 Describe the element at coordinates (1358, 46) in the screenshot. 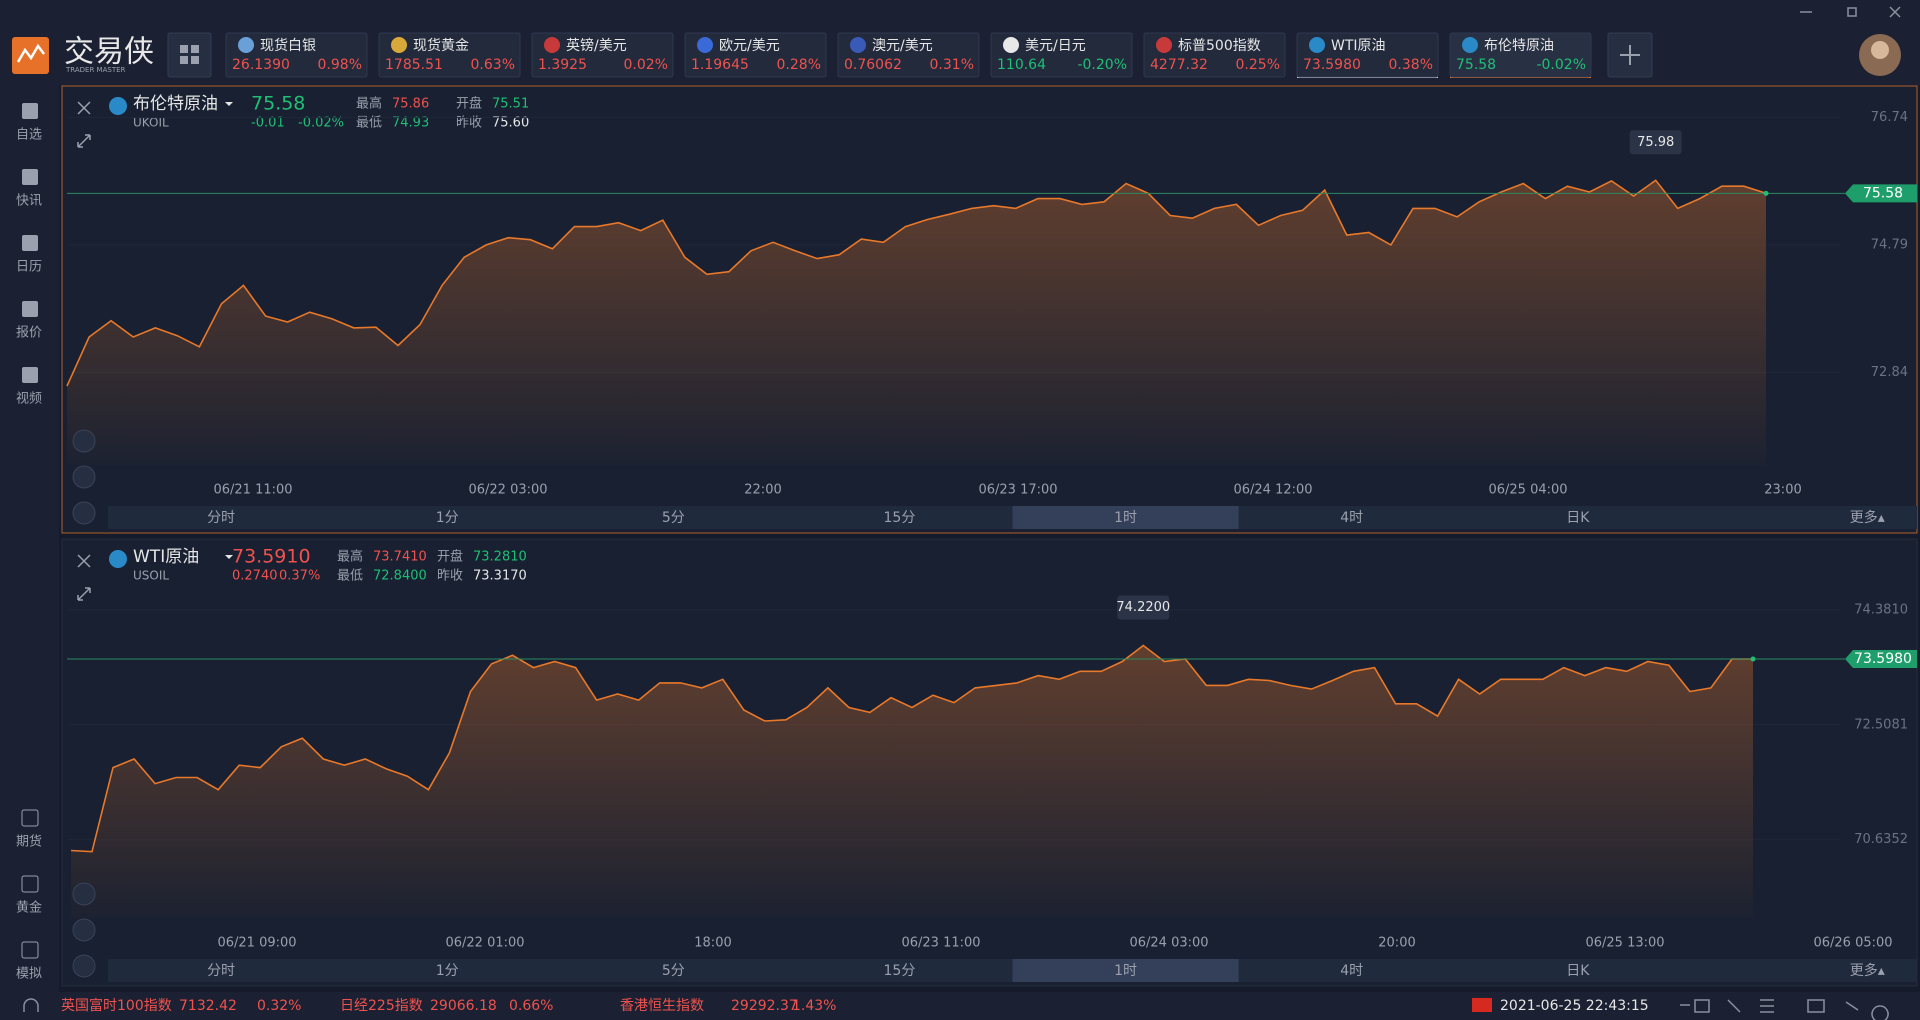

I see `ticker-name: WTI原油` at that location.